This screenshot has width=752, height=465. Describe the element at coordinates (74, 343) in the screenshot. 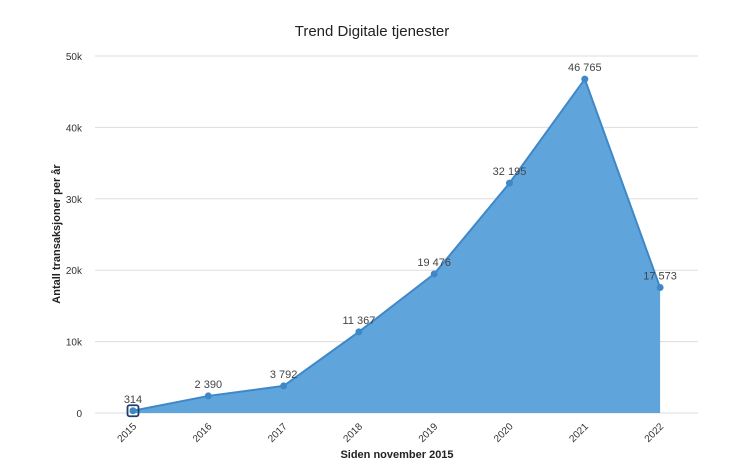

I see `y-tick-label: 10k` at that location.